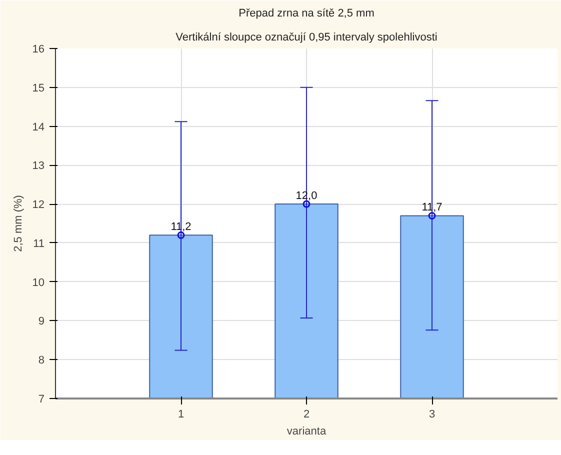  What do you see at coordinates (306, 432) in the screenshot?
I see `x-axis-title: varianta` at bounding box center [306, 432].